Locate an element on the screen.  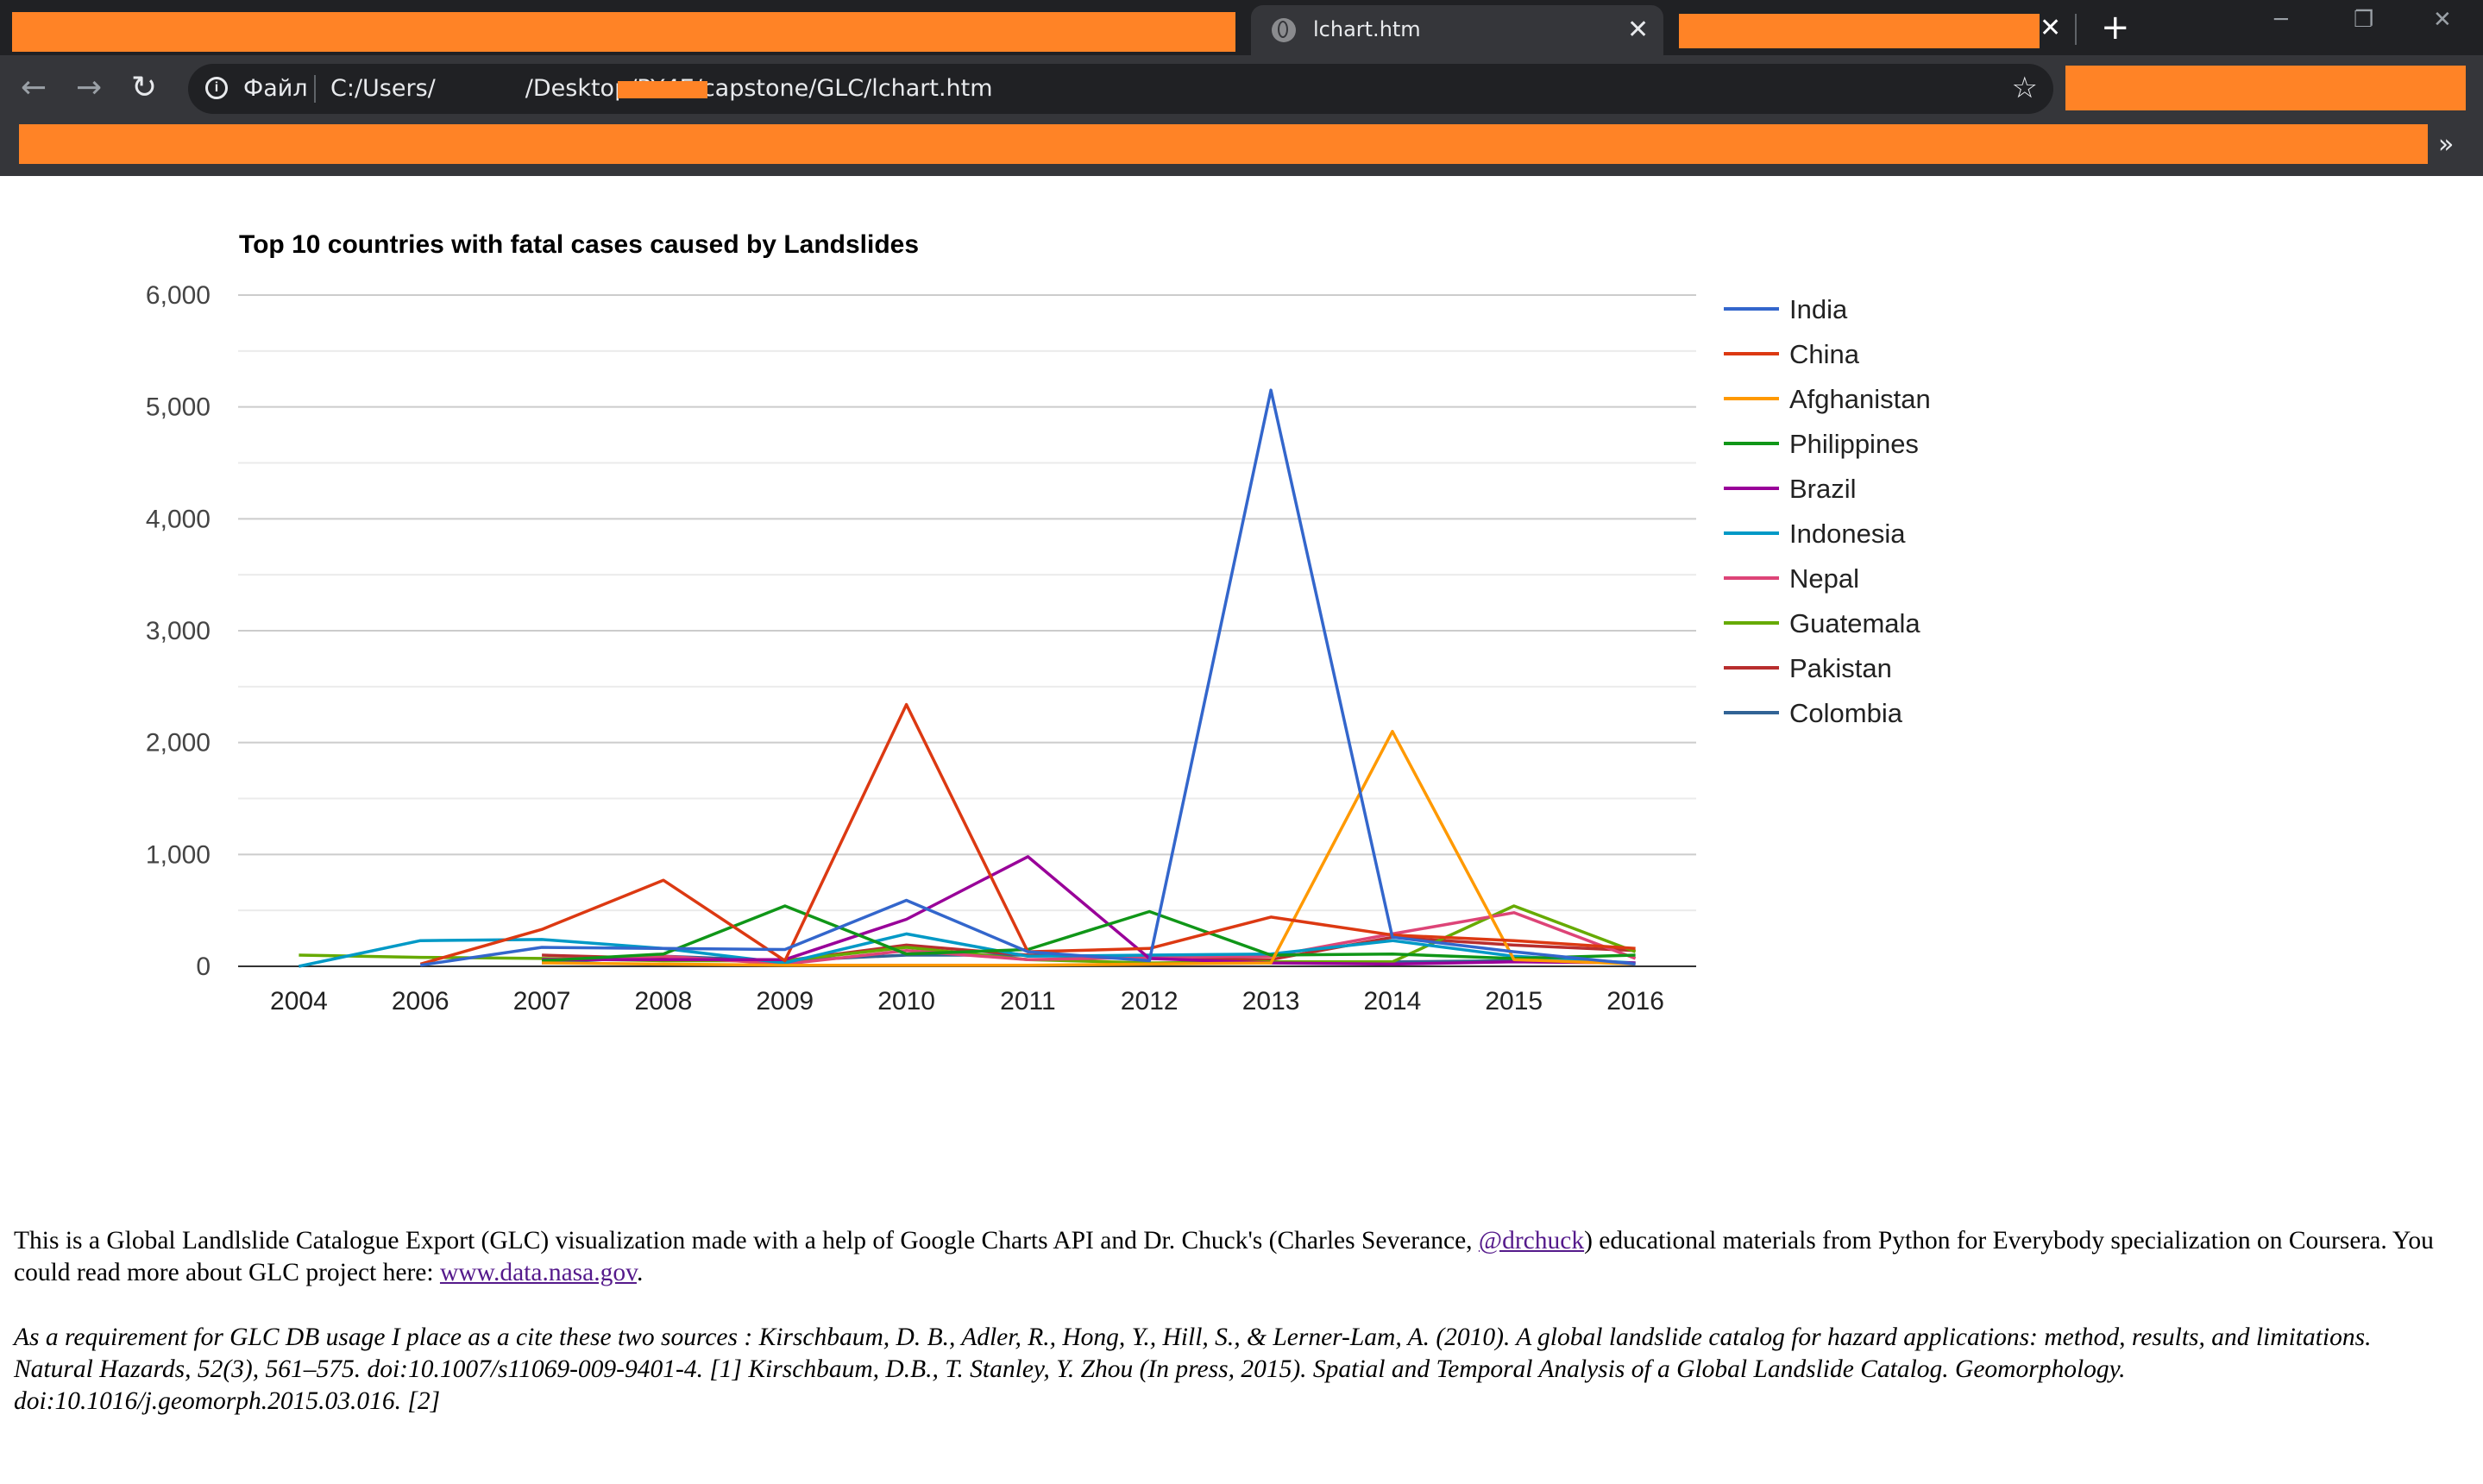
x-tick-label: 2006 is located at coordinates (420, 1001).